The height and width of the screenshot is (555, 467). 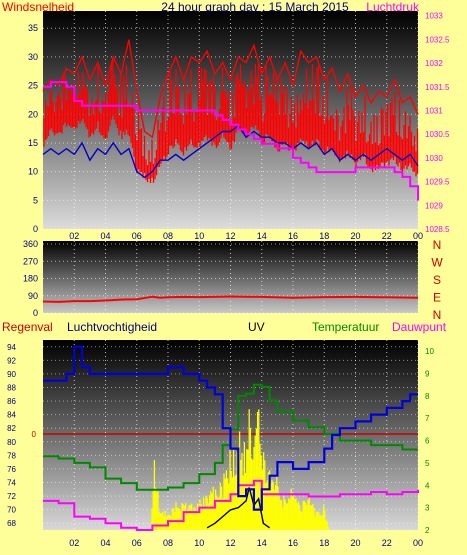 I want to click on dewpoint-label: Dauwpunt, so click(x=419, y=327).